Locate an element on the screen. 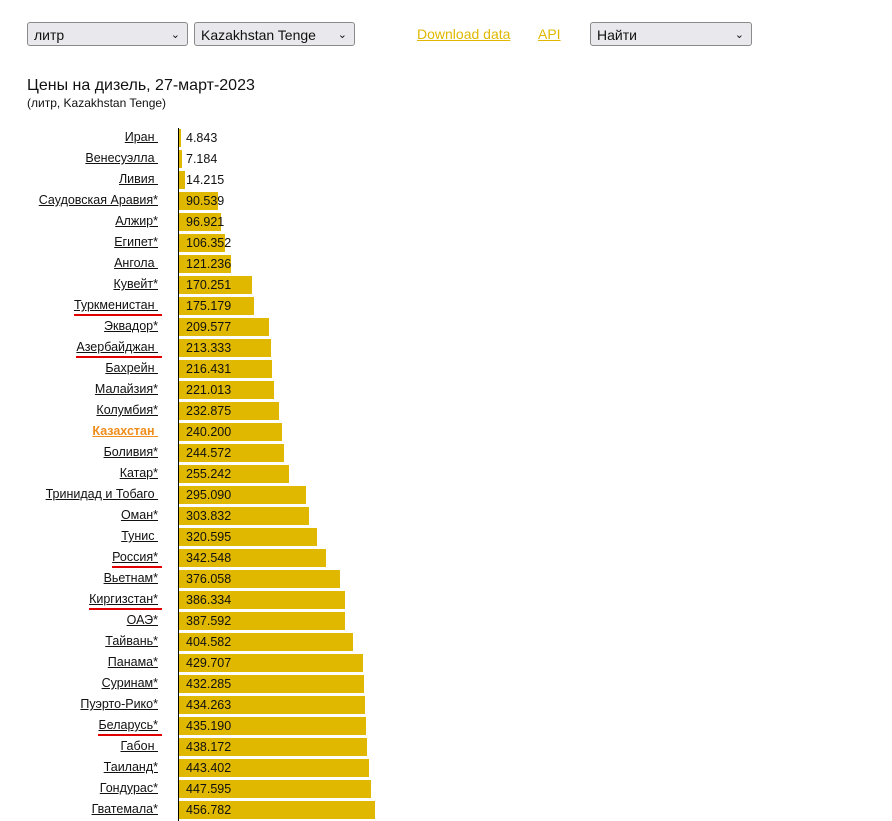 The image size is (892, 821). country-link: Киргизстан* is located at coordinates (123, 599).